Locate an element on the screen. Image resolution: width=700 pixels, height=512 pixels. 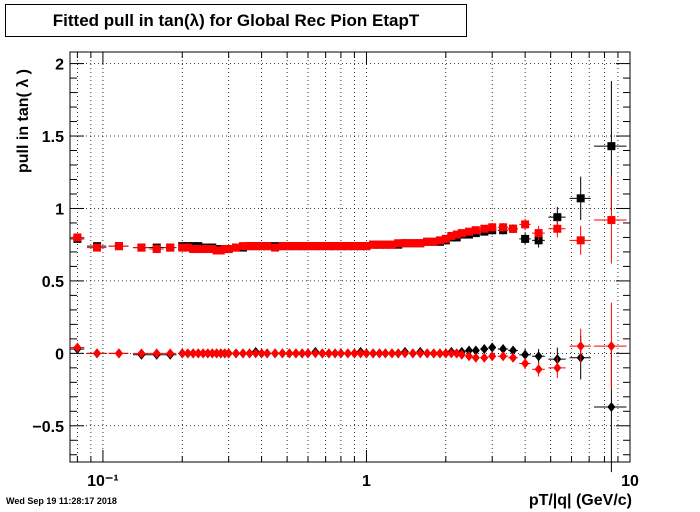
y-tick-label: 1 is located at coordinates (59, 209).